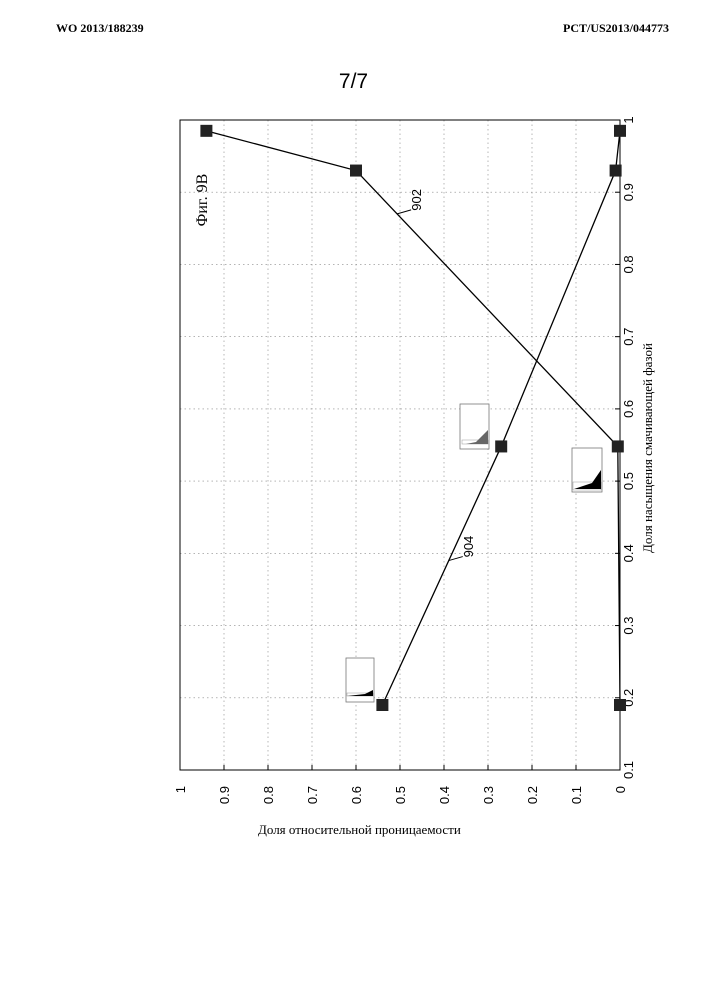 This screenshot has height=1000, width=707. What do you see at coordinates (202, 200) in the screenshot?
I see `figure-label: Фиг. 9В` at bounding box center [202, 200].